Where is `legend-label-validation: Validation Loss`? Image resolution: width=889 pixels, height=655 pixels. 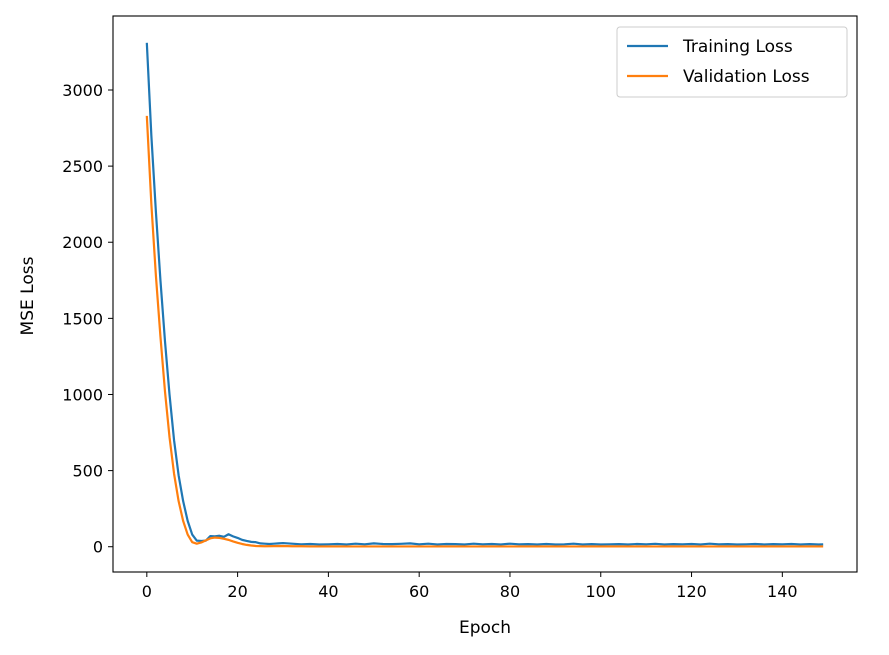
legend-label-validation: Validation Loss is located at coordinates (746, 77).